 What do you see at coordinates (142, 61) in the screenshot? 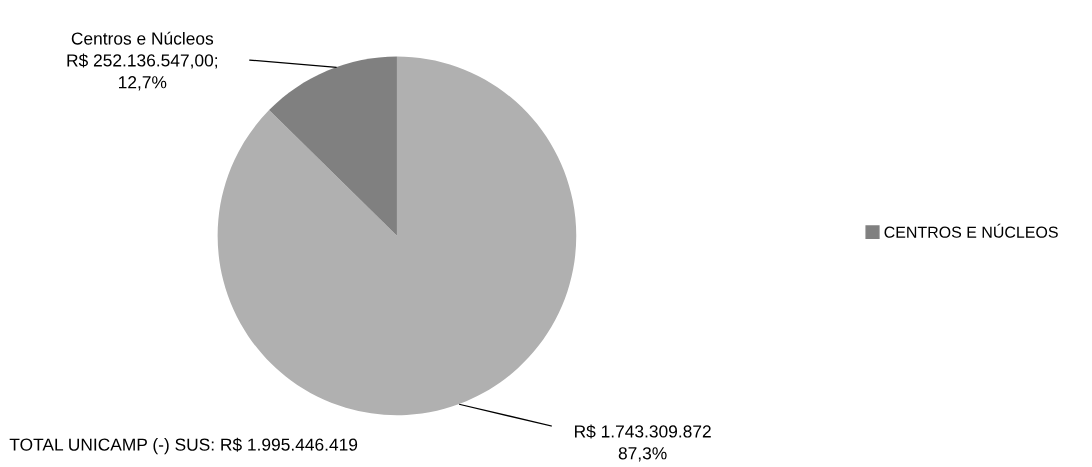
I see `data-label: Centros e Núcleos R$ 252.136.547,00; 12,7%` at bounding box center [142, 61].